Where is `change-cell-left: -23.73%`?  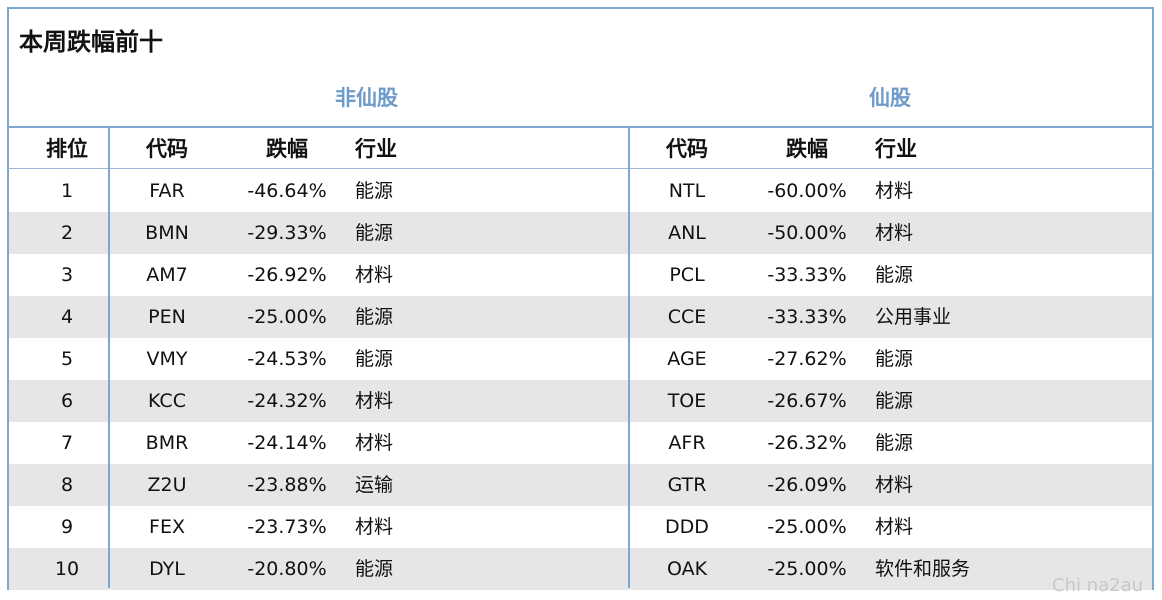 change-cell-left: -23.73% is located at coordinates (287, 527).